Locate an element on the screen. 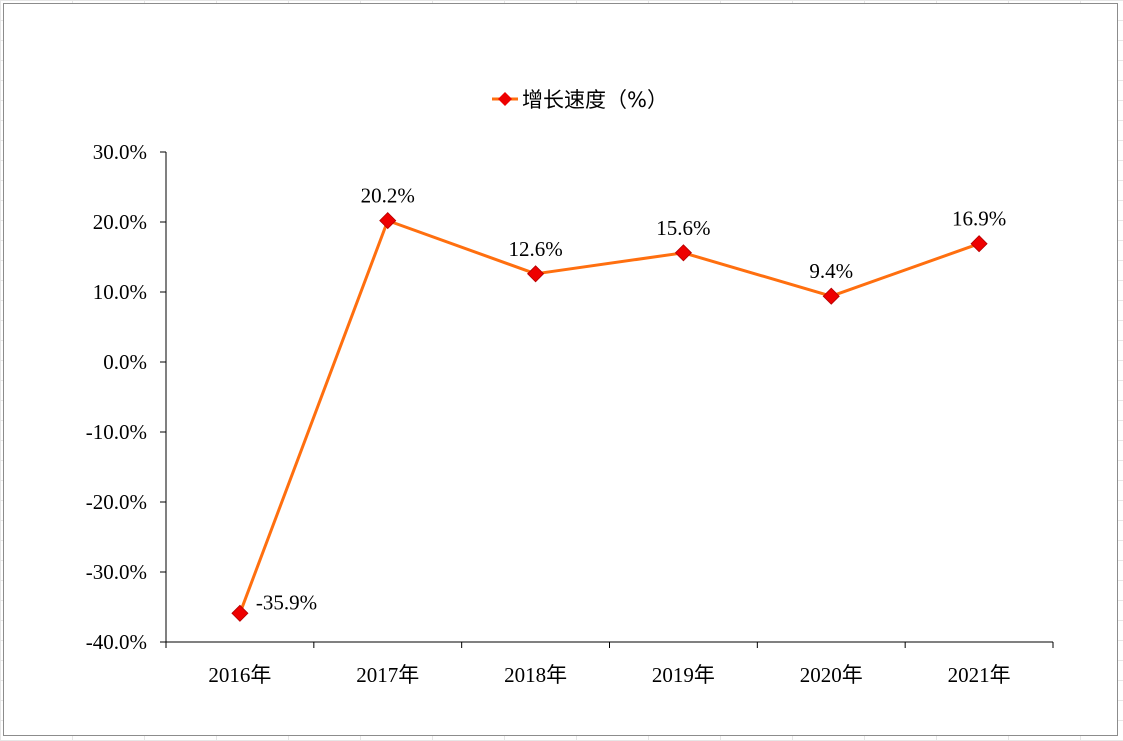 This screenshot has width=1123, height=741. data-label: 12.6% is located at coordinates (535, 249).